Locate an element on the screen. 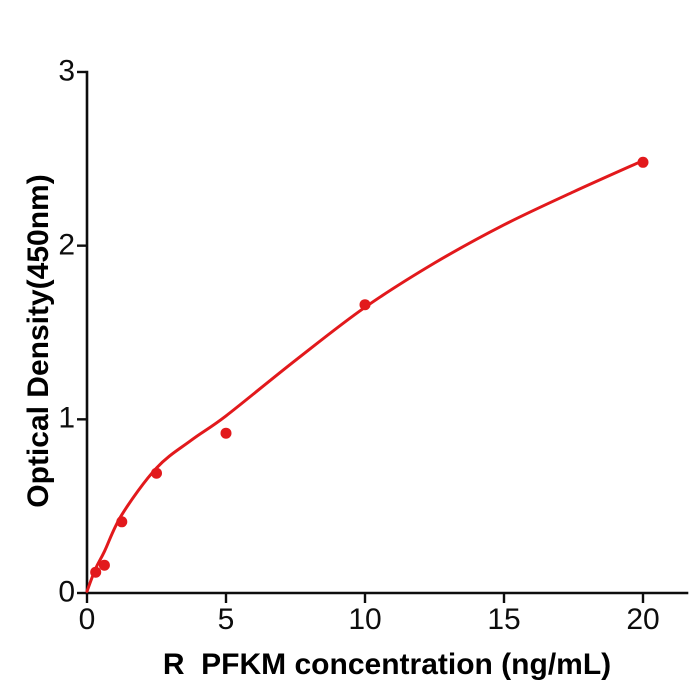  x-axis-title: R PFKM concentration (ng/mL) is located at coordinates (387, 664).